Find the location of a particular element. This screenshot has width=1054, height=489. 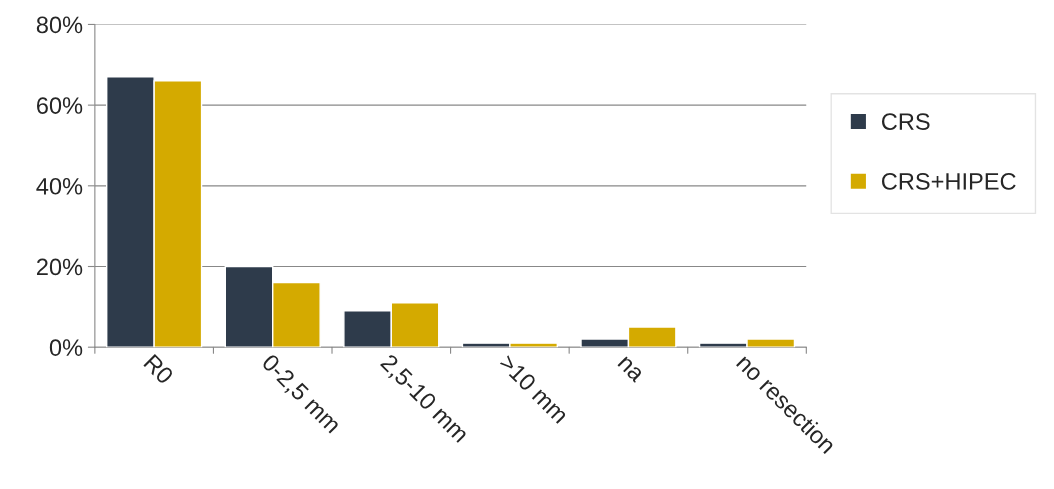

y-tick-label: 40% is located at coordinates (59, 186).